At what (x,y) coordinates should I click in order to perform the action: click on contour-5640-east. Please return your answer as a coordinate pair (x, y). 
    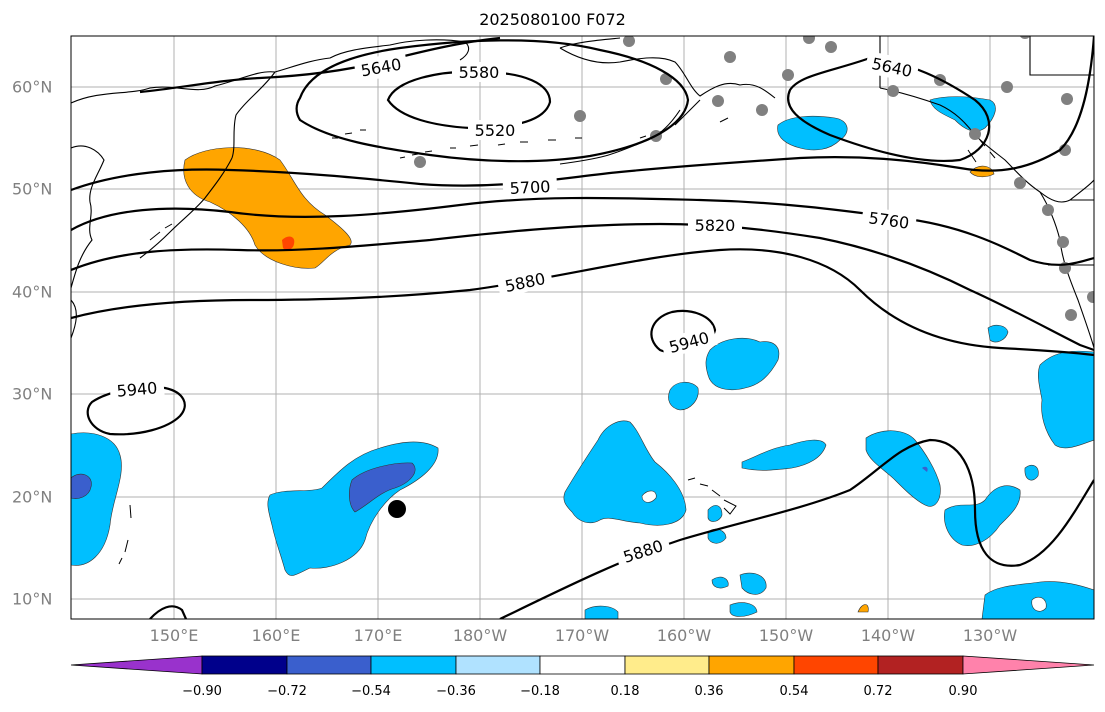
    Looking at the image, I should click on (889, 109).